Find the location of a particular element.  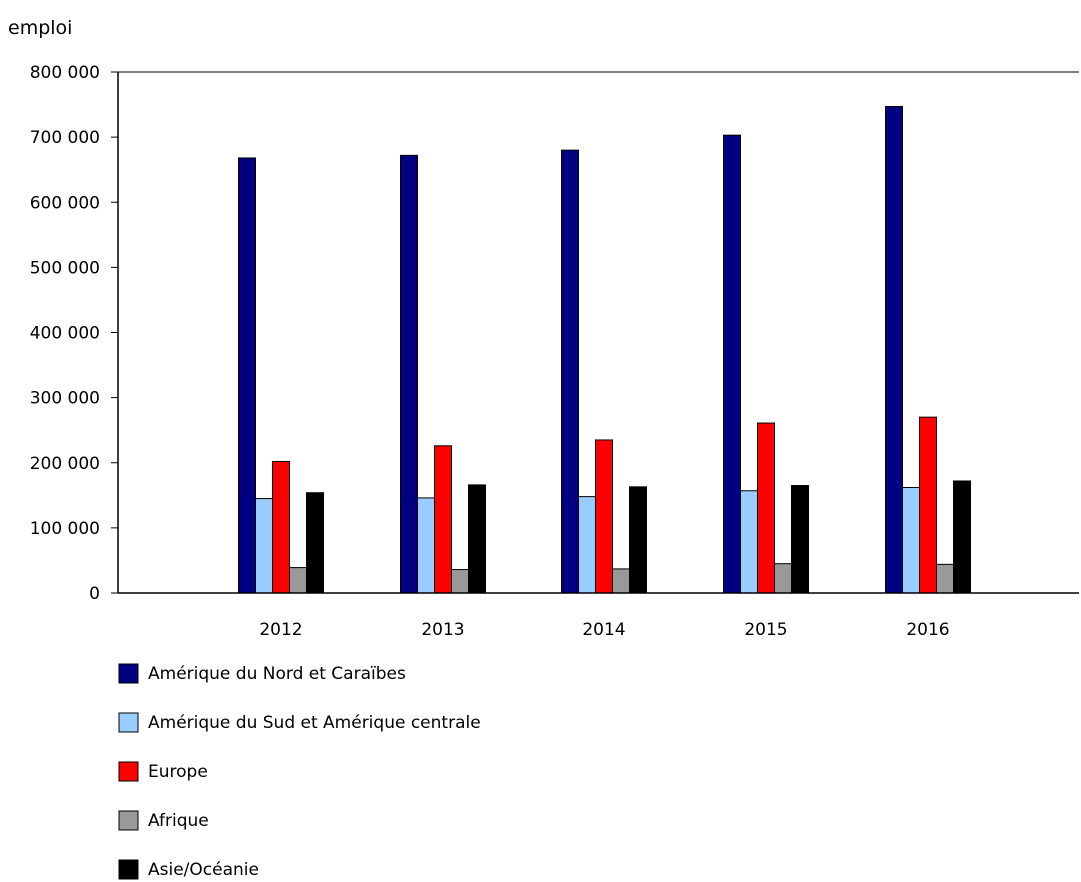

legend-label: Asie/Océanie is located at coordinates (203, 870).